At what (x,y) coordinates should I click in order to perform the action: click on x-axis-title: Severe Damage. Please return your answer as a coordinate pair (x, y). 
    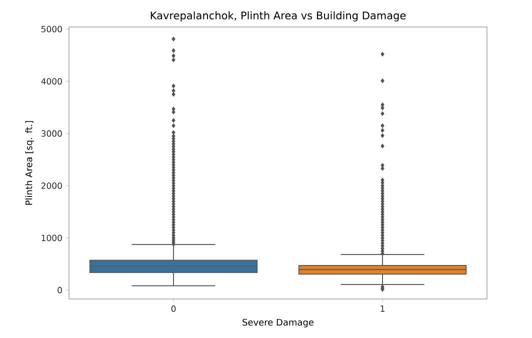
    Looking at the image, I should click on (278, 323).